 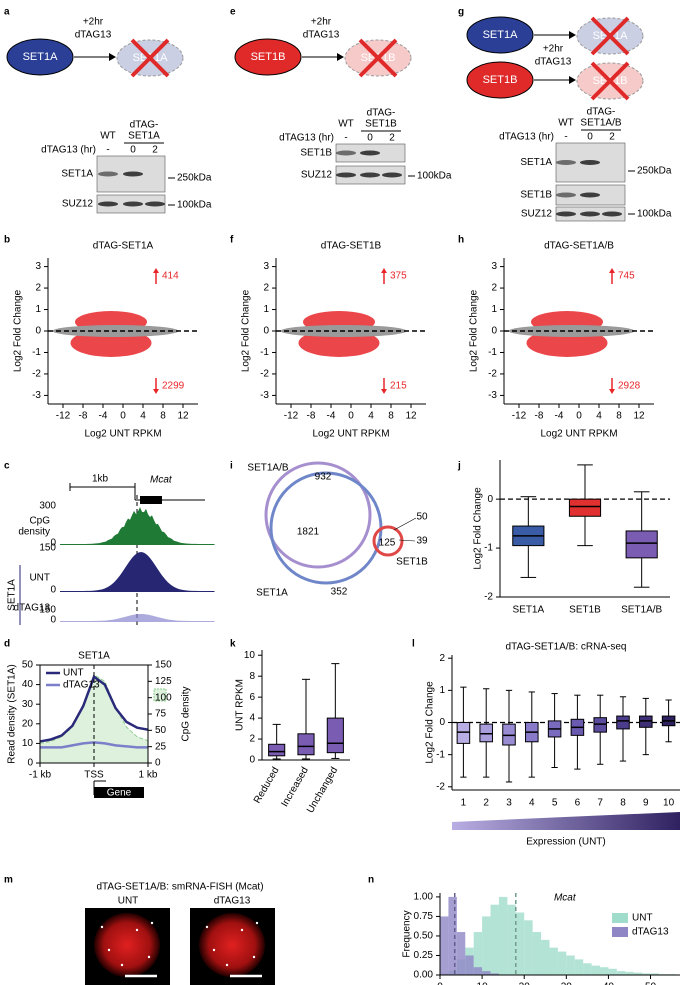 I want to click on image-title: dTAG-SET1A/B: smRNA-FISH (Mcat), so click(x=179, y=887).